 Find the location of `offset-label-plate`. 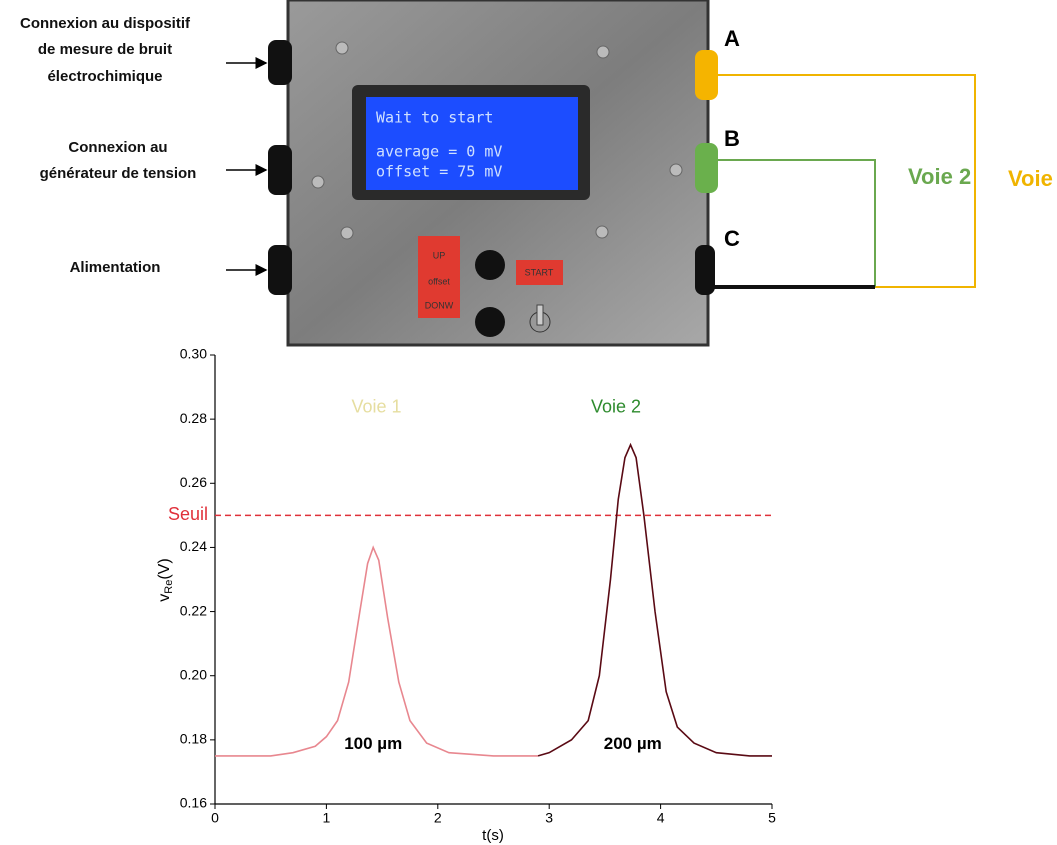

offset-label-plate is located at coordinates (439, 277).